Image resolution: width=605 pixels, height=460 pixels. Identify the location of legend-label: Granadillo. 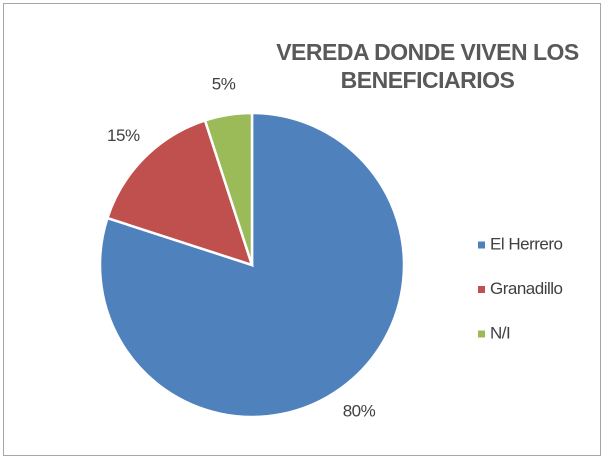
(526, 288).